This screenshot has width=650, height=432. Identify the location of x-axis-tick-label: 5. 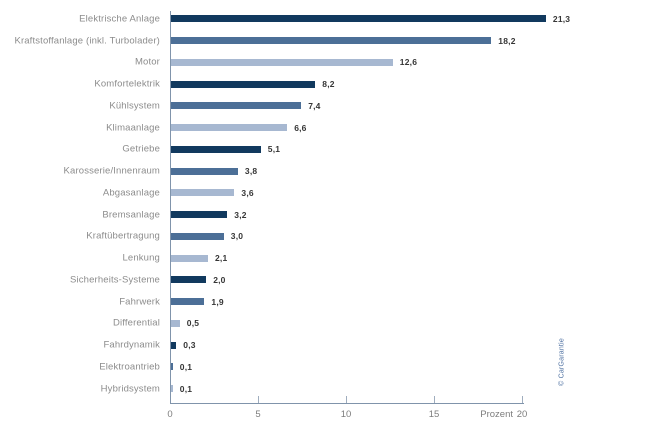
(258, 414).